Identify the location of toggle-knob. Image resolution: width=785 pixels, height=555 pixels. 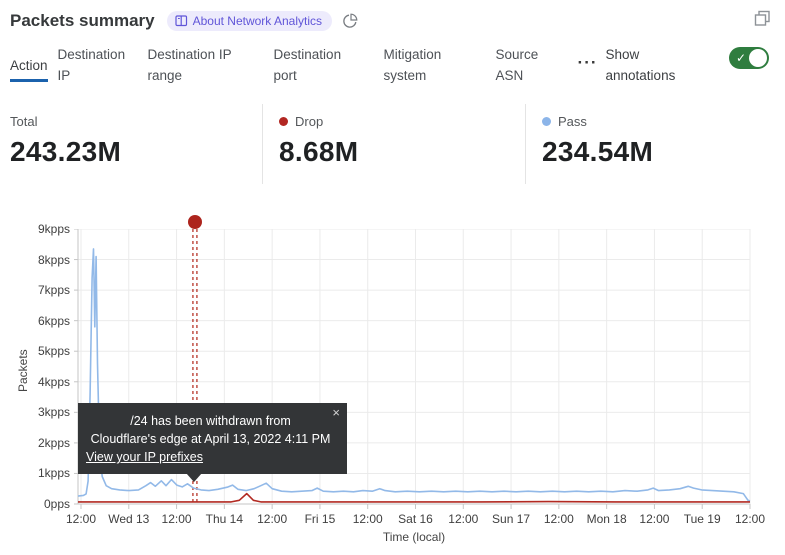
(758, 58).